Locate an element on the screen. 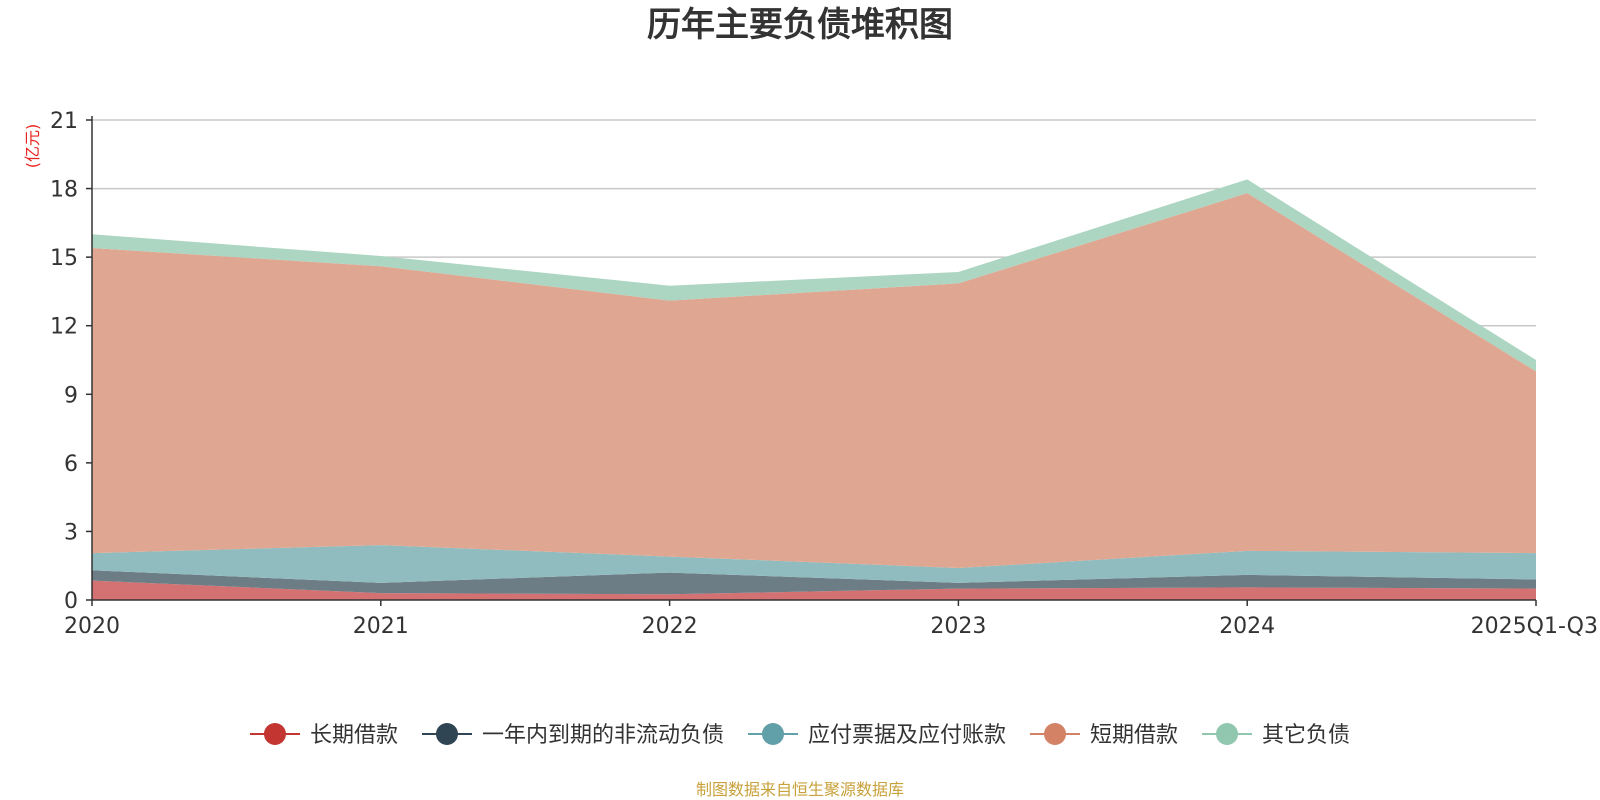 Image resolution: width=1600 pixels, height=800 pixels. x-tick-label: 2020 is located at coordinates (92, 626).